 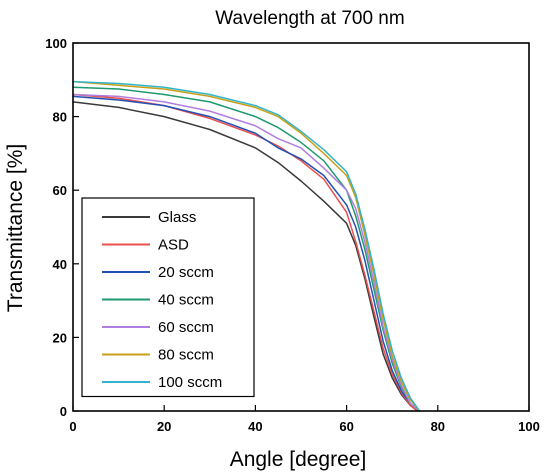 What do you see at coordinates (60, 190) in the screenshot?
I see `y-tick-label: 60` at bounding box center [60, 190].